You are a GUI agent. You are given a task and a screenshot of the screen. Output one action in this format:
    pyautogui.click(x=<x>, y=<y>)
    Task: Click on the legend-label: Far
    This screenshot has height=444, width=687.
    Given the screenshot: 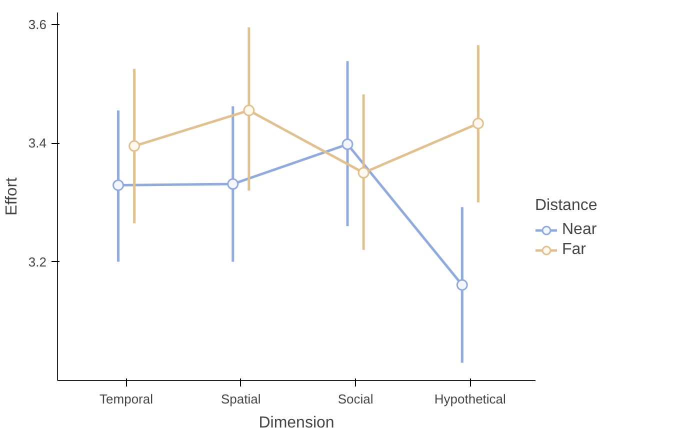 What is the action you would take?
    pyautogui.click(x=574, y=250)
    